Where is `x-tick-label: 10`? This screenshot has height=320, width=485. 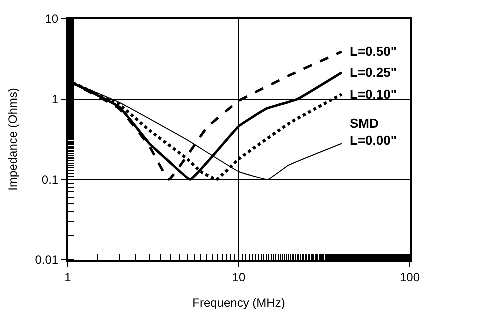
x-tick-label: 10 is located at coordinates (239, 277).